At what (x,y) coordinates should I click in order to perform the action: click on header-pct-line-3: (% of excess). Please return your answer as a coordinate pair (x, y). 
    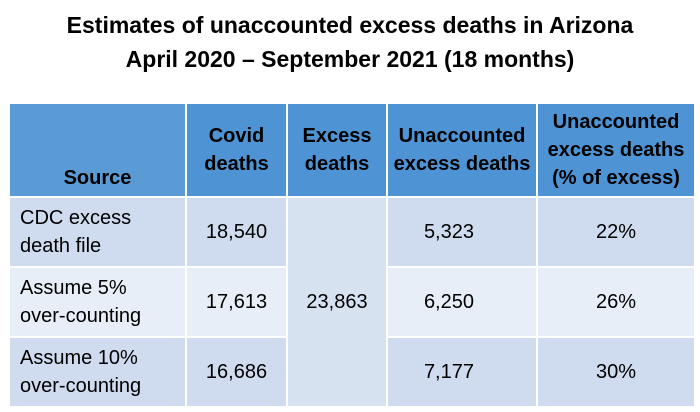
    Looking at the image, I should click on (616, 178).